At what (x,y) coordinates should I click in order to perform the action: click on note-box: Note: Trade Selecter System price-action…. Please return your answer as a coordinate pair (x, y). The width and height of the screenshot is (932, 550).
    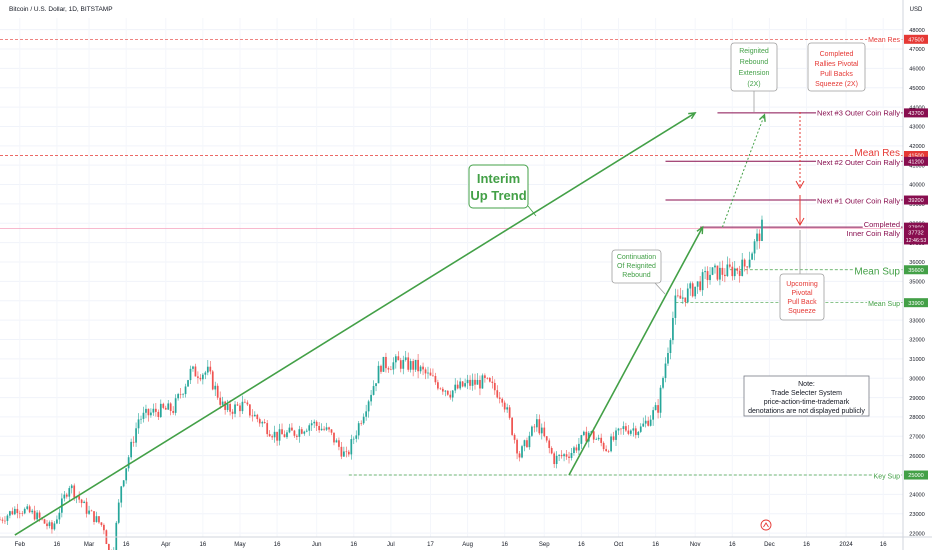
    Looking at the image, I should click on (806, 396).